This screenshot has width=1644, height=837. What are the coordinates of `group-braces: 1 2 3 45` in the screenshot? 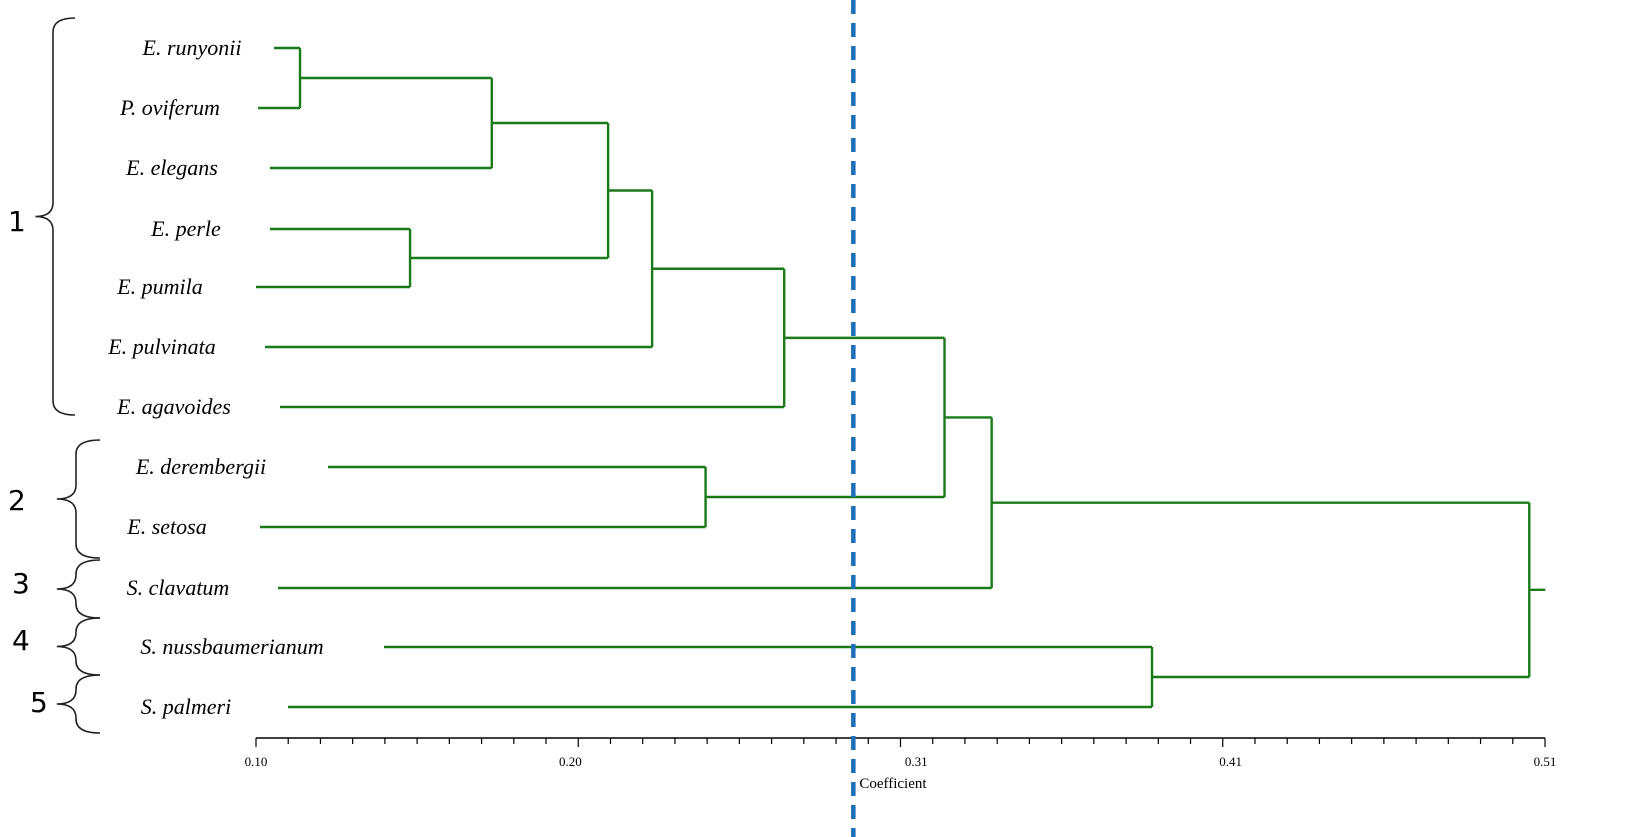 It's located at (54, 375).